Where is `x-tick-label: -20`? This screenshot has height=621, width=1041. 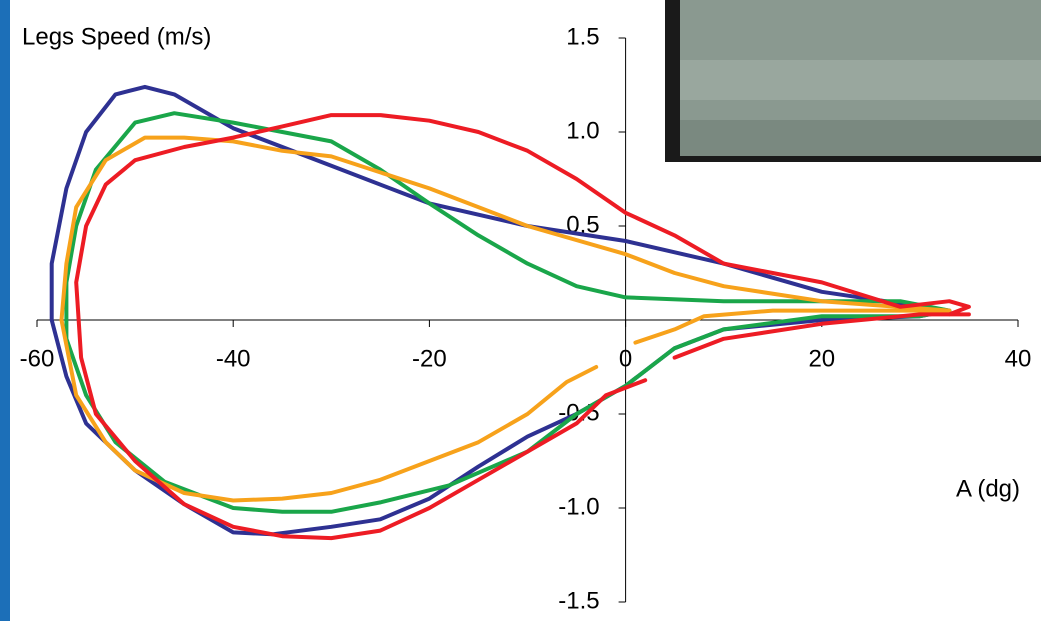 x-tick-label: -20 is located at coordinates (429, 358).